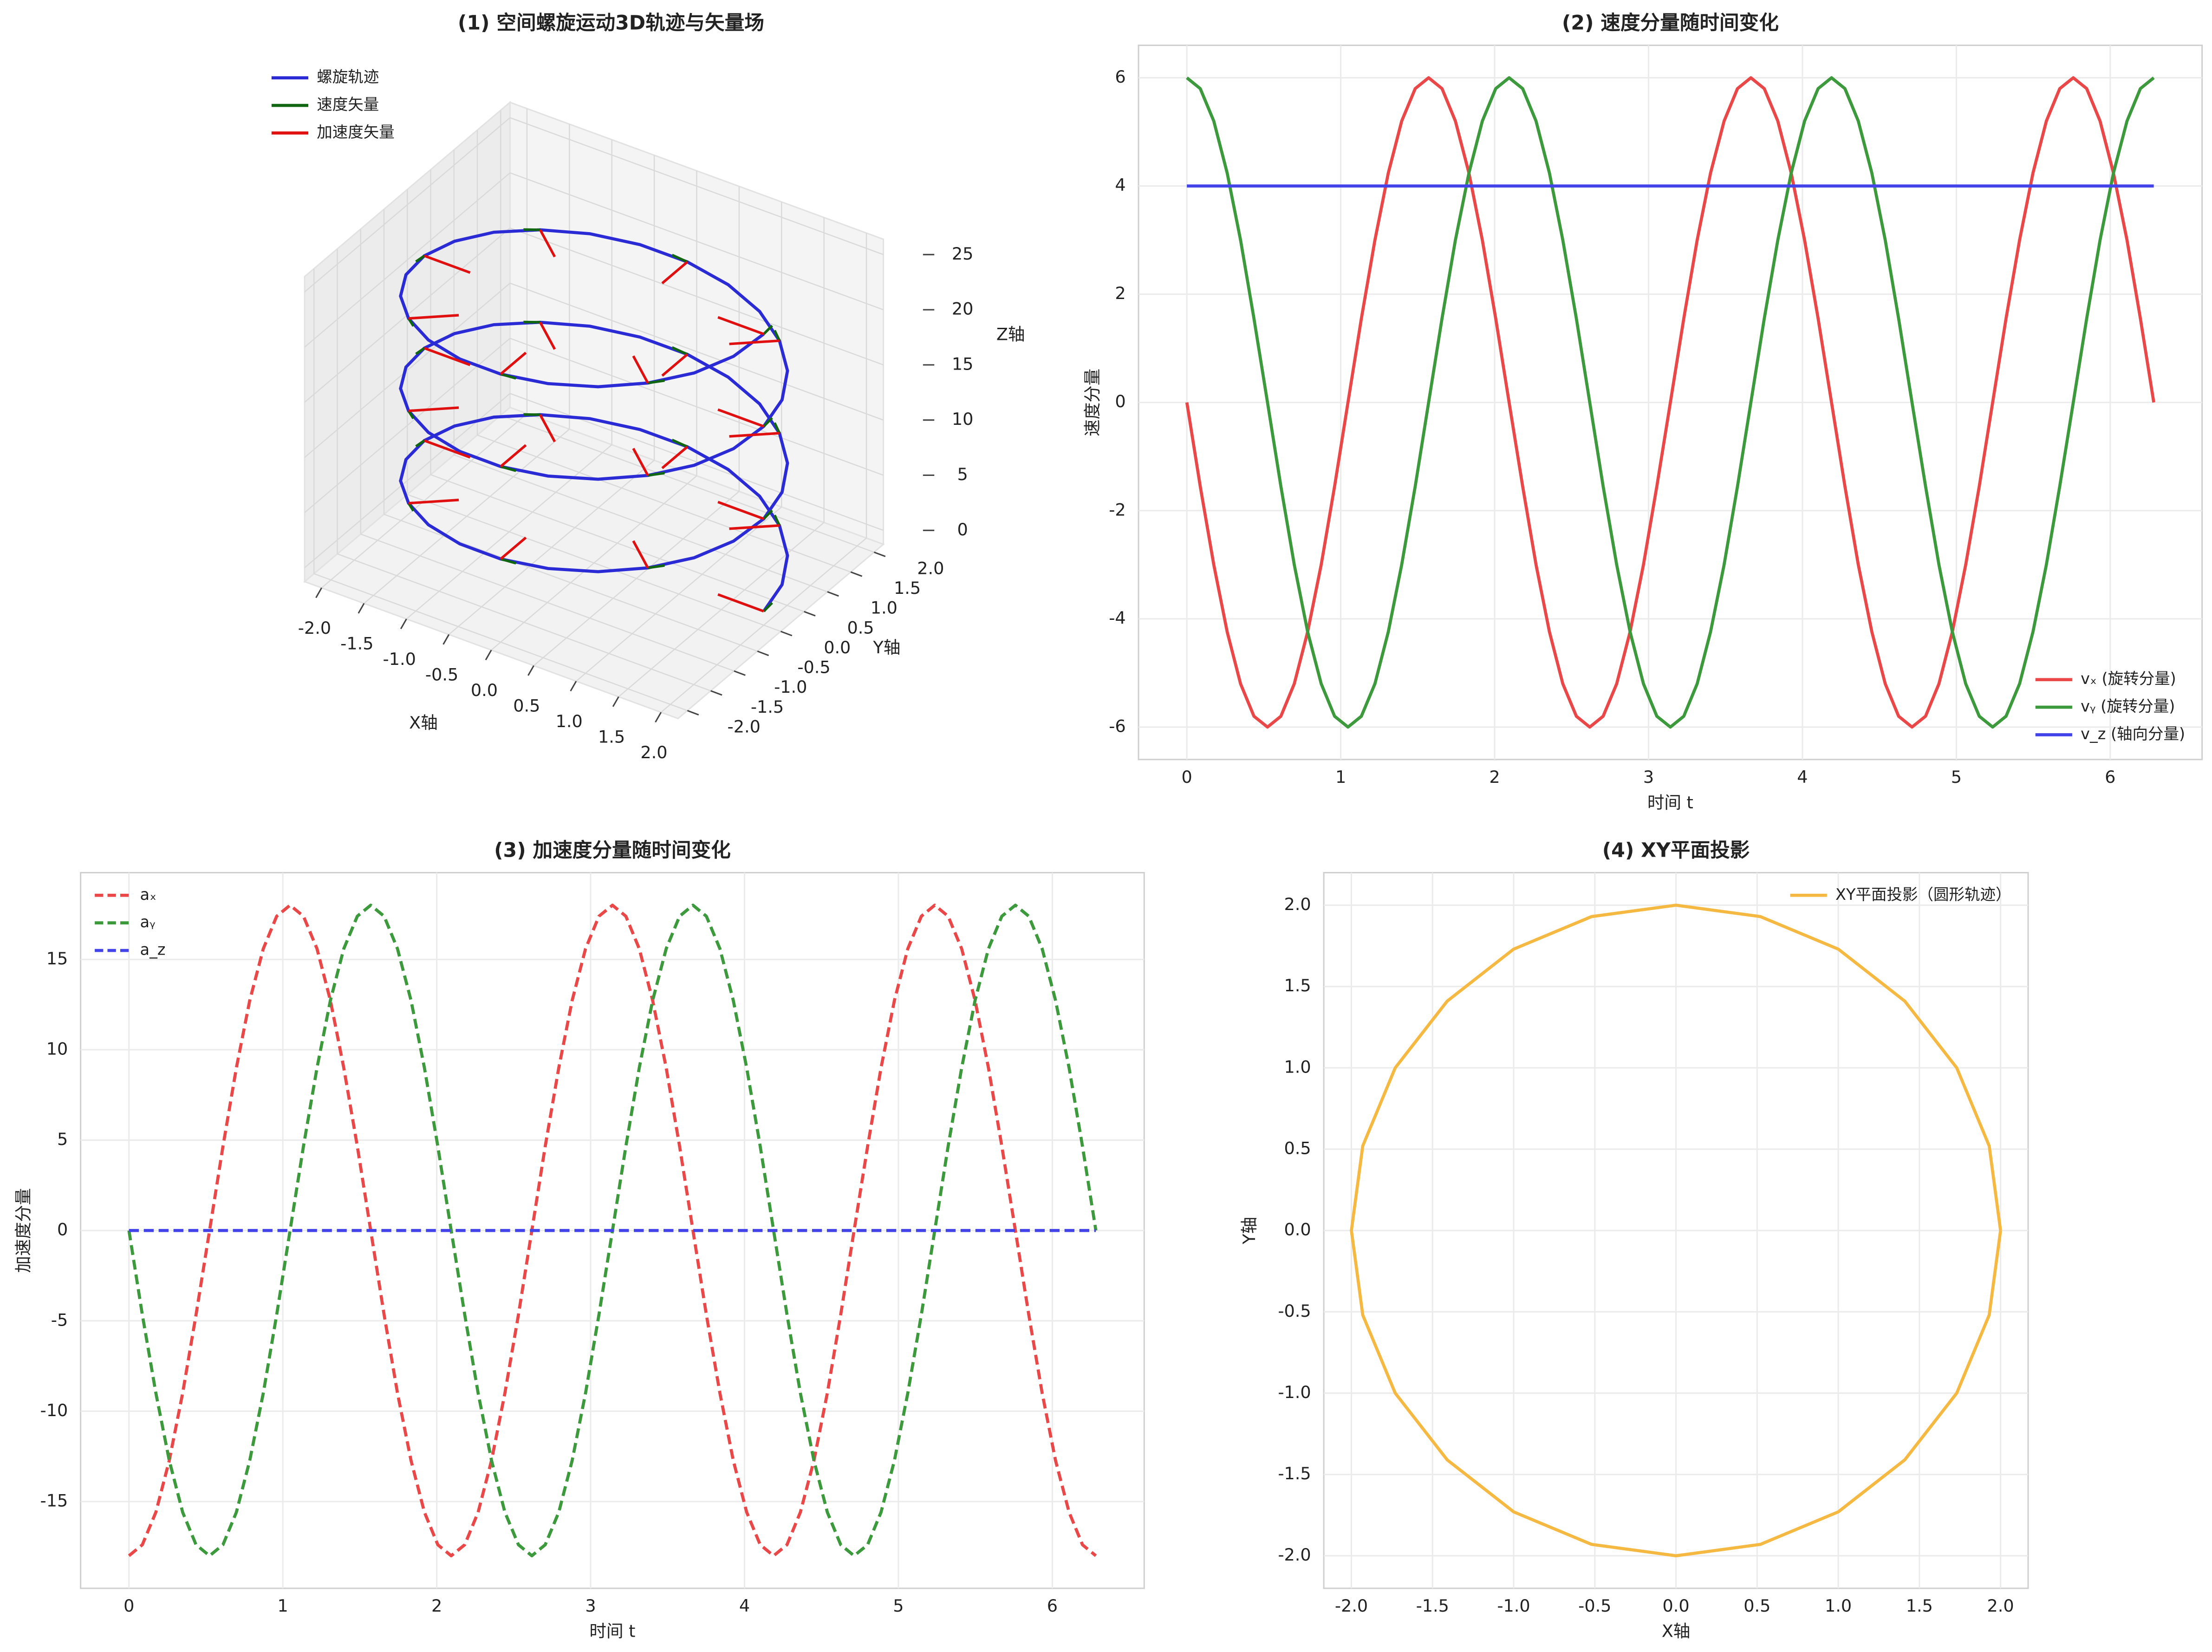 Image resolution: width=2212 pixels, height=1652 pixels. Describe the element at coordinates (1676, 851) in the screenshot. I see `chart-title: (4) XY平面投影` at that location.